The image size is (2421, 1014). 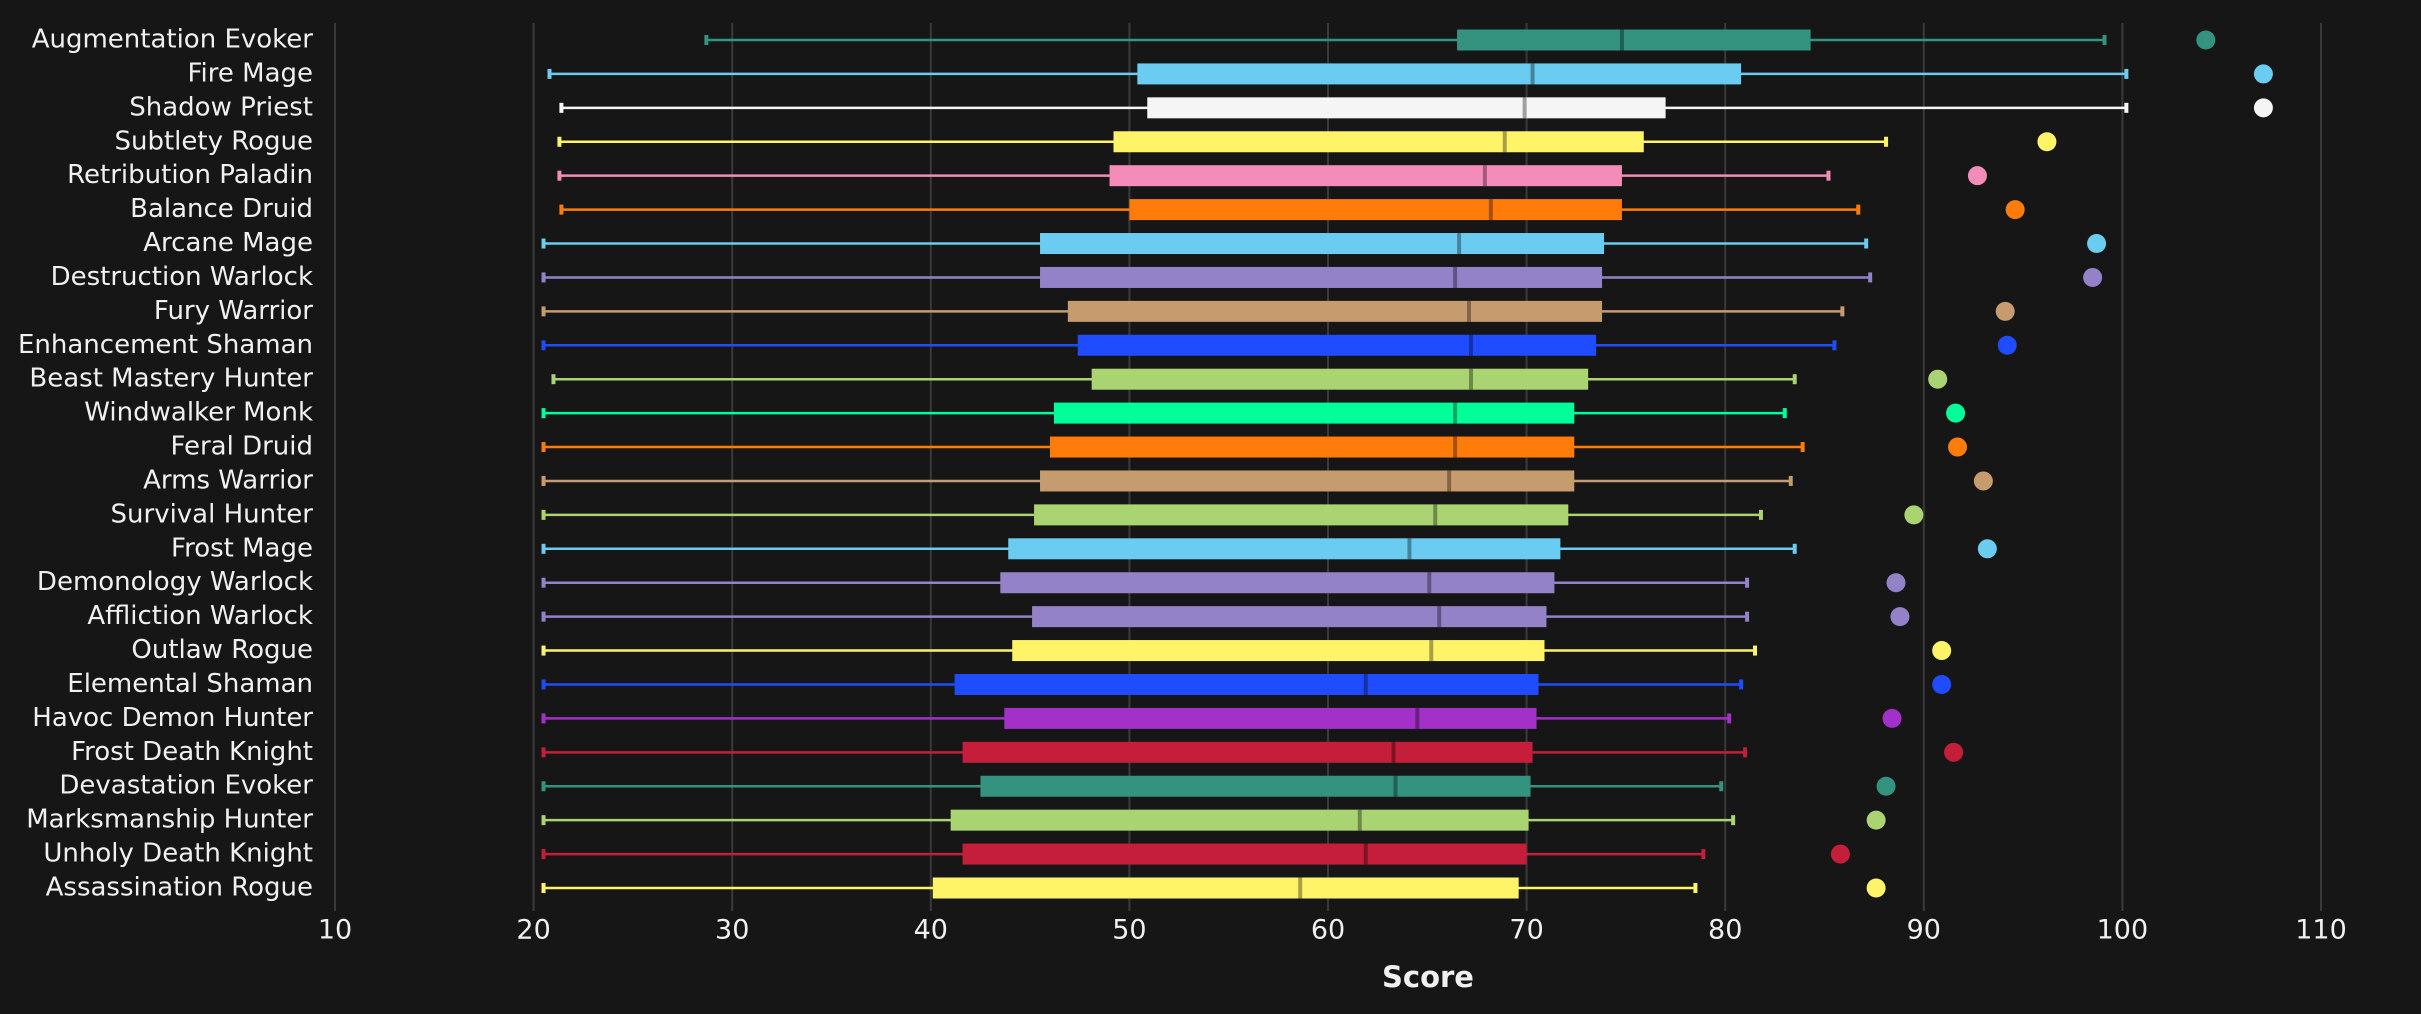 What do you see at coordinates (242, 548) in the screenshot?
I see `category-label: Frost Mage` at bounding box center [242, 548].